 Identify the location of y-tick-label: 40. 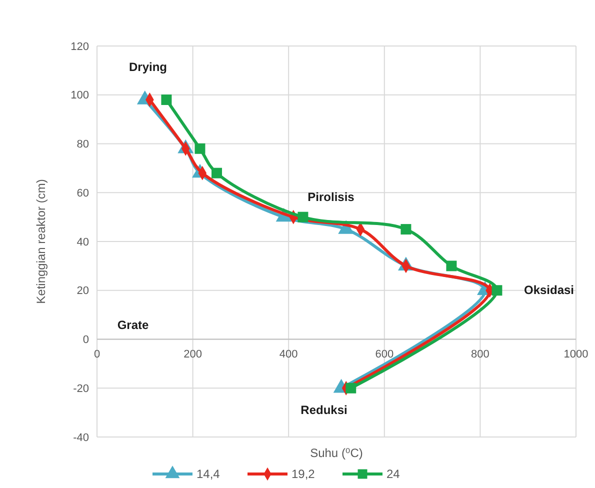
(82, 242).